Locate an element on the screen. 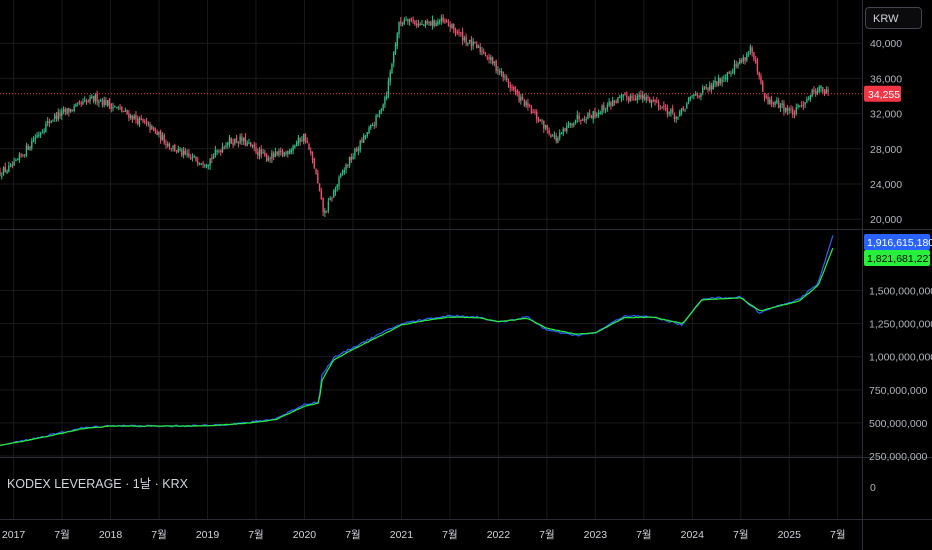  price-axis: 40,000 36,000 32,000 28,000 24,000 20,000 is located at coordinates (886, 132).